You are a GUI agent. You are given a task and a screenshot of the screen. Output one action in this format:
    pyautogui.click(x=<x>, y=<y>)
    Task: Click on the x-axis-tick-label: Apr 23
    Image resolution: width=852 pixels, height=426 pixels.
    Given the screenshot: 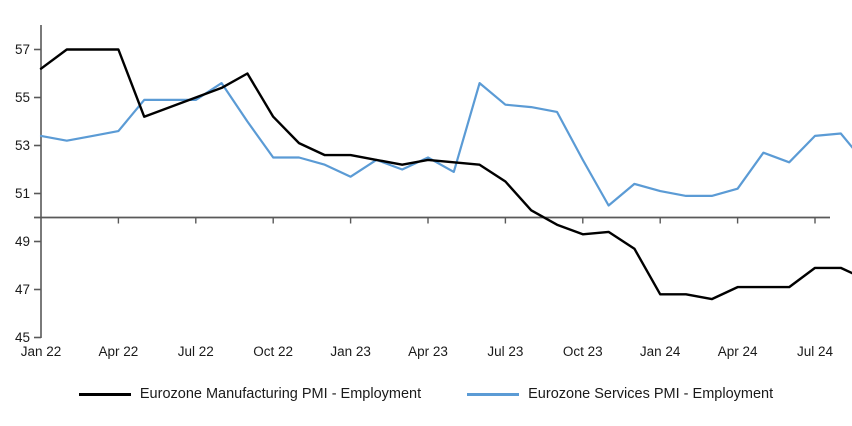 What is the action you would take?
    pyautogui.click(x=428, y=351)
    